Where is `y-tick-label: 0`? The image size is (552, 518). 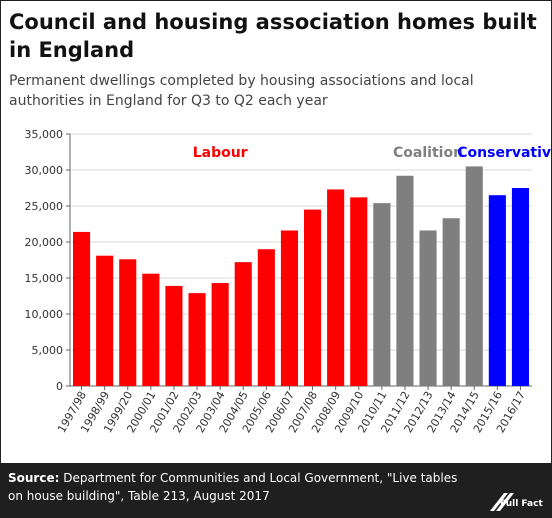
y-tick-label: 0 is located at coordinates (59, 386).